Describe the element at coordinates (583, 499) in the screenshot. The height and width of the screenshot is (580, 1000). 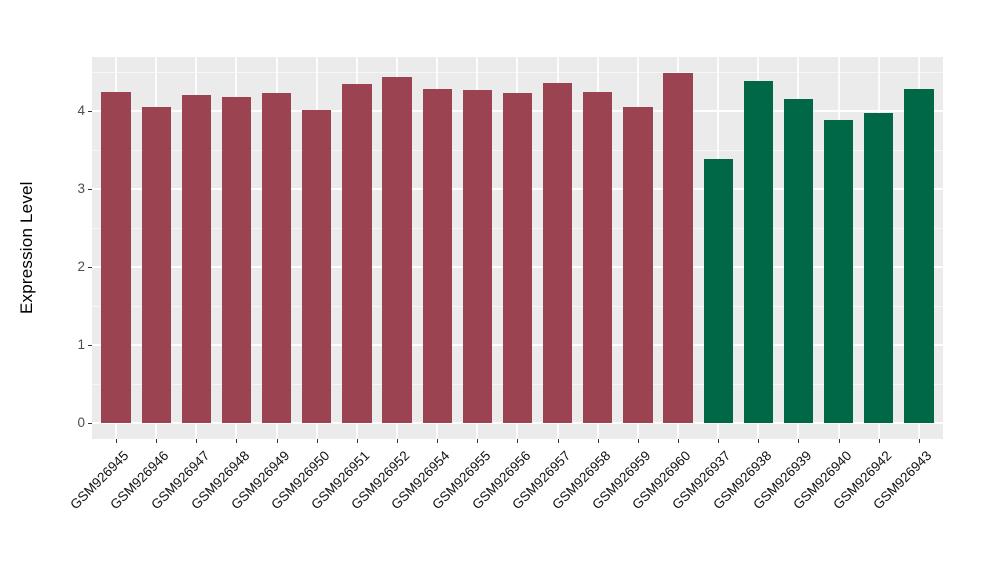
I see `x-tick-cell: GSM926958` at that location.